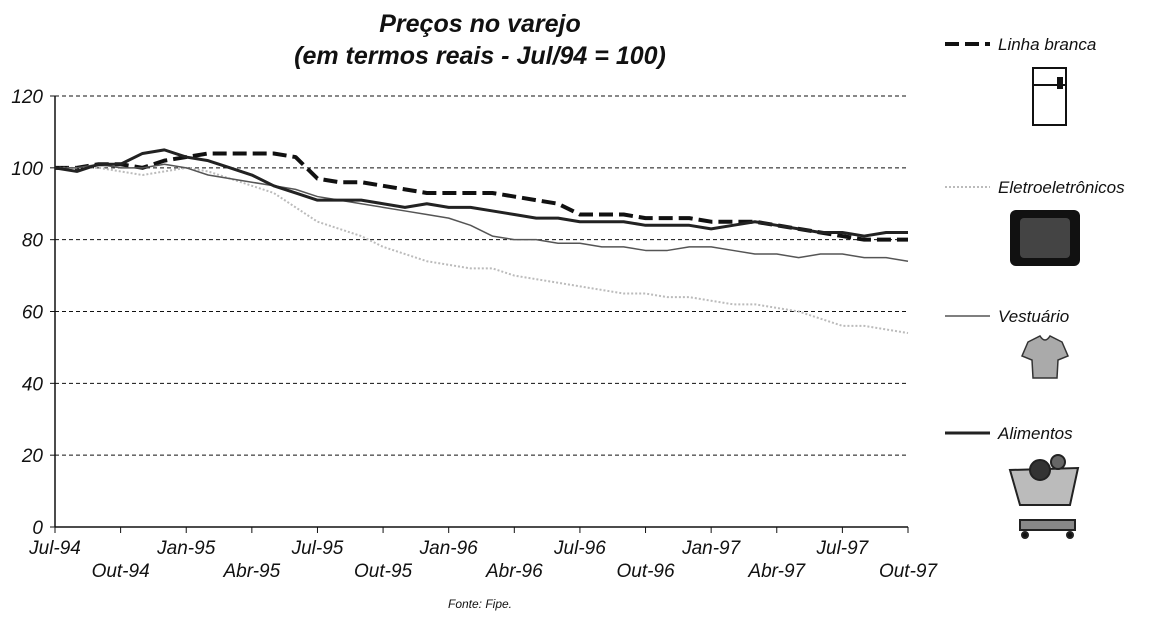 The height and width of the screenshot is (617, 1161). I want to click on x-tick-label: Out-94, so click(121, 571).